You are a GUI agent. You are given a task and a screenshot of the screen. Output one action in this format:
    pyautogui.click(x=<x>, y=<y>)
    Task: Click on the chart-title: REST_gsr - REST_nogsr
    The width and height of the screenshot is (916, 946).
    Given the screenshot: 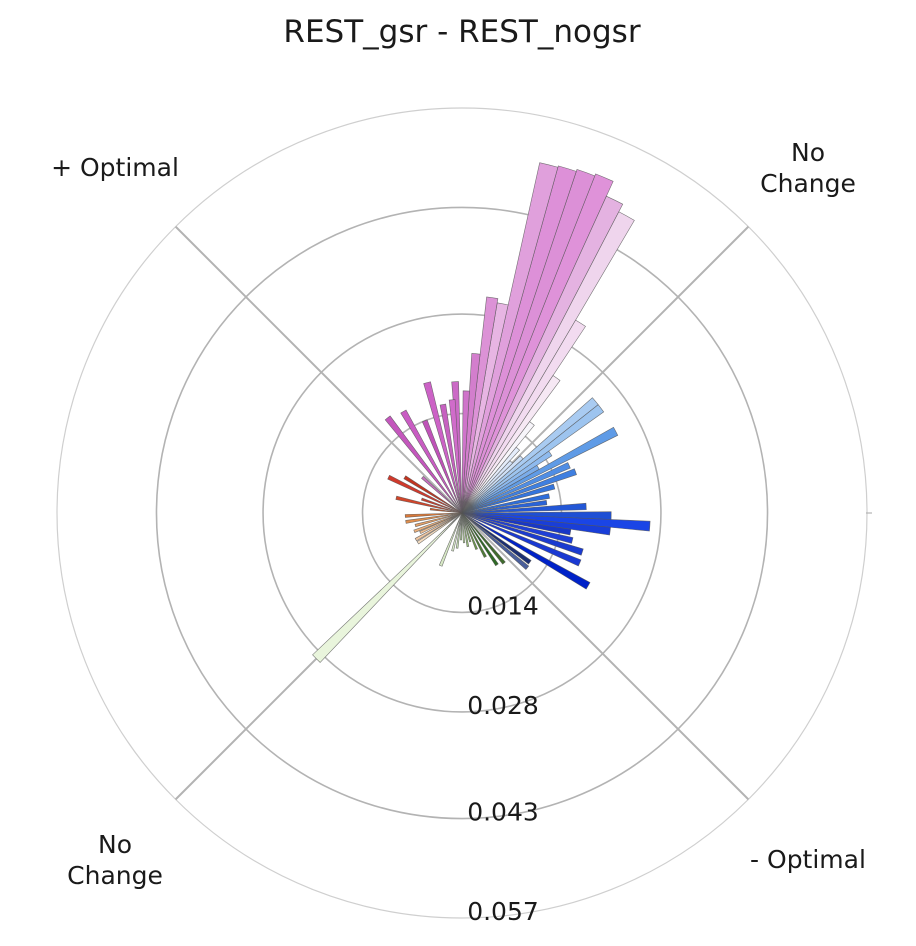 What is the action you would take?
    pyautogui.click(x=461, y=32)
    